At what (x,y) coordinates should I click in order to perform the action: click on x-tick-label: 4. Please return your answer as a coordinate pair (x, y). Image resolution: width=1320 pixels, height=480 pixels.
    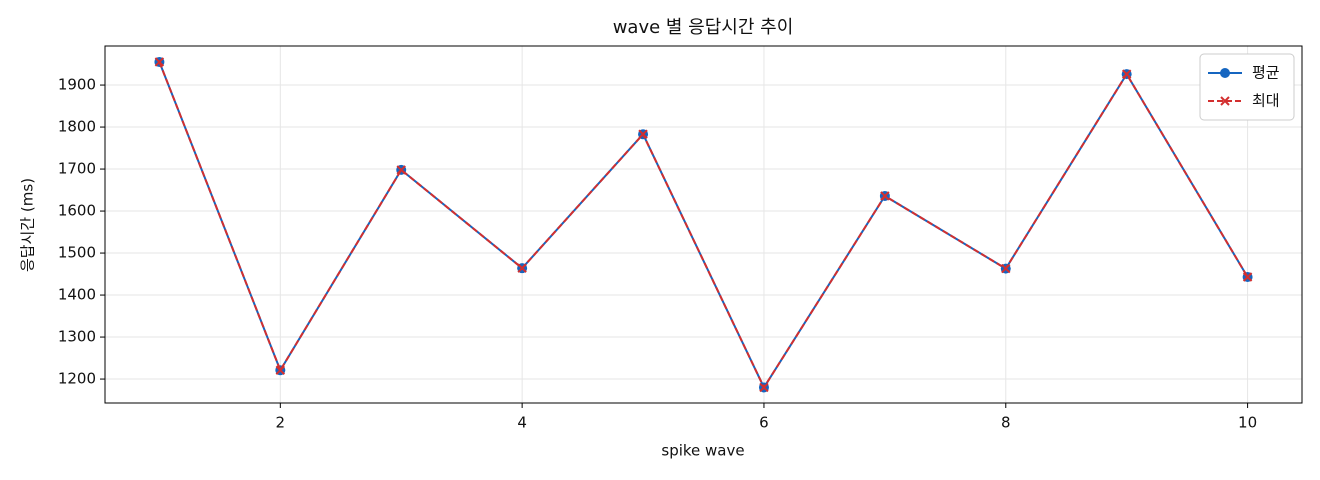
    Looking at the image, I should click on (522, 423).